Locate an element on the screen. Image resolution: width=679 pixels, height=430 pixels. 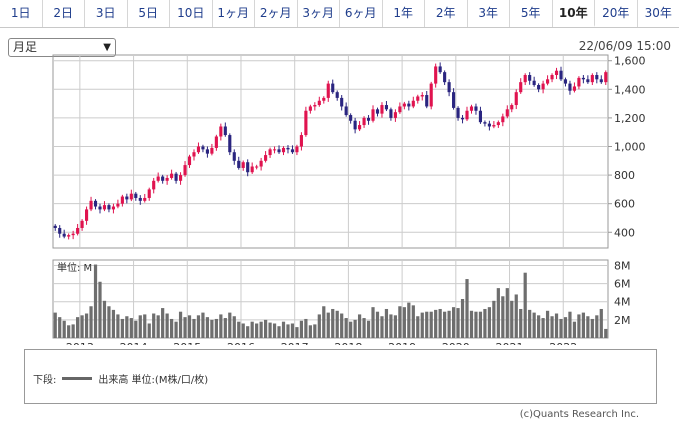
price-y-tick-4: 800 is located at coordinates (624, 175).